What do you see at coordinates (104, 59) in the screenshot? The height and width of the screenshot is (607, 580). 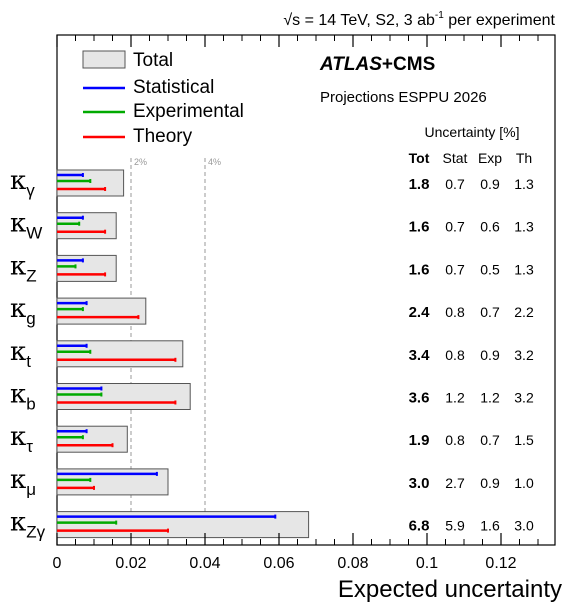 I see `legend-total-swatch` at bounding box center [104, 59].